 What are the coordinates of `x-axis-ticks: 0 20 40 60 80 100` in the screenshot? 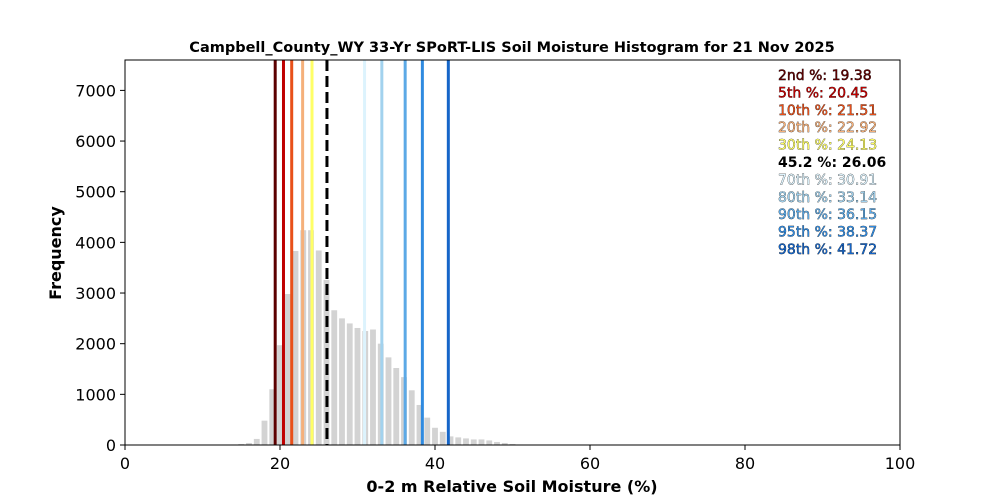 It's located at (517, 459).